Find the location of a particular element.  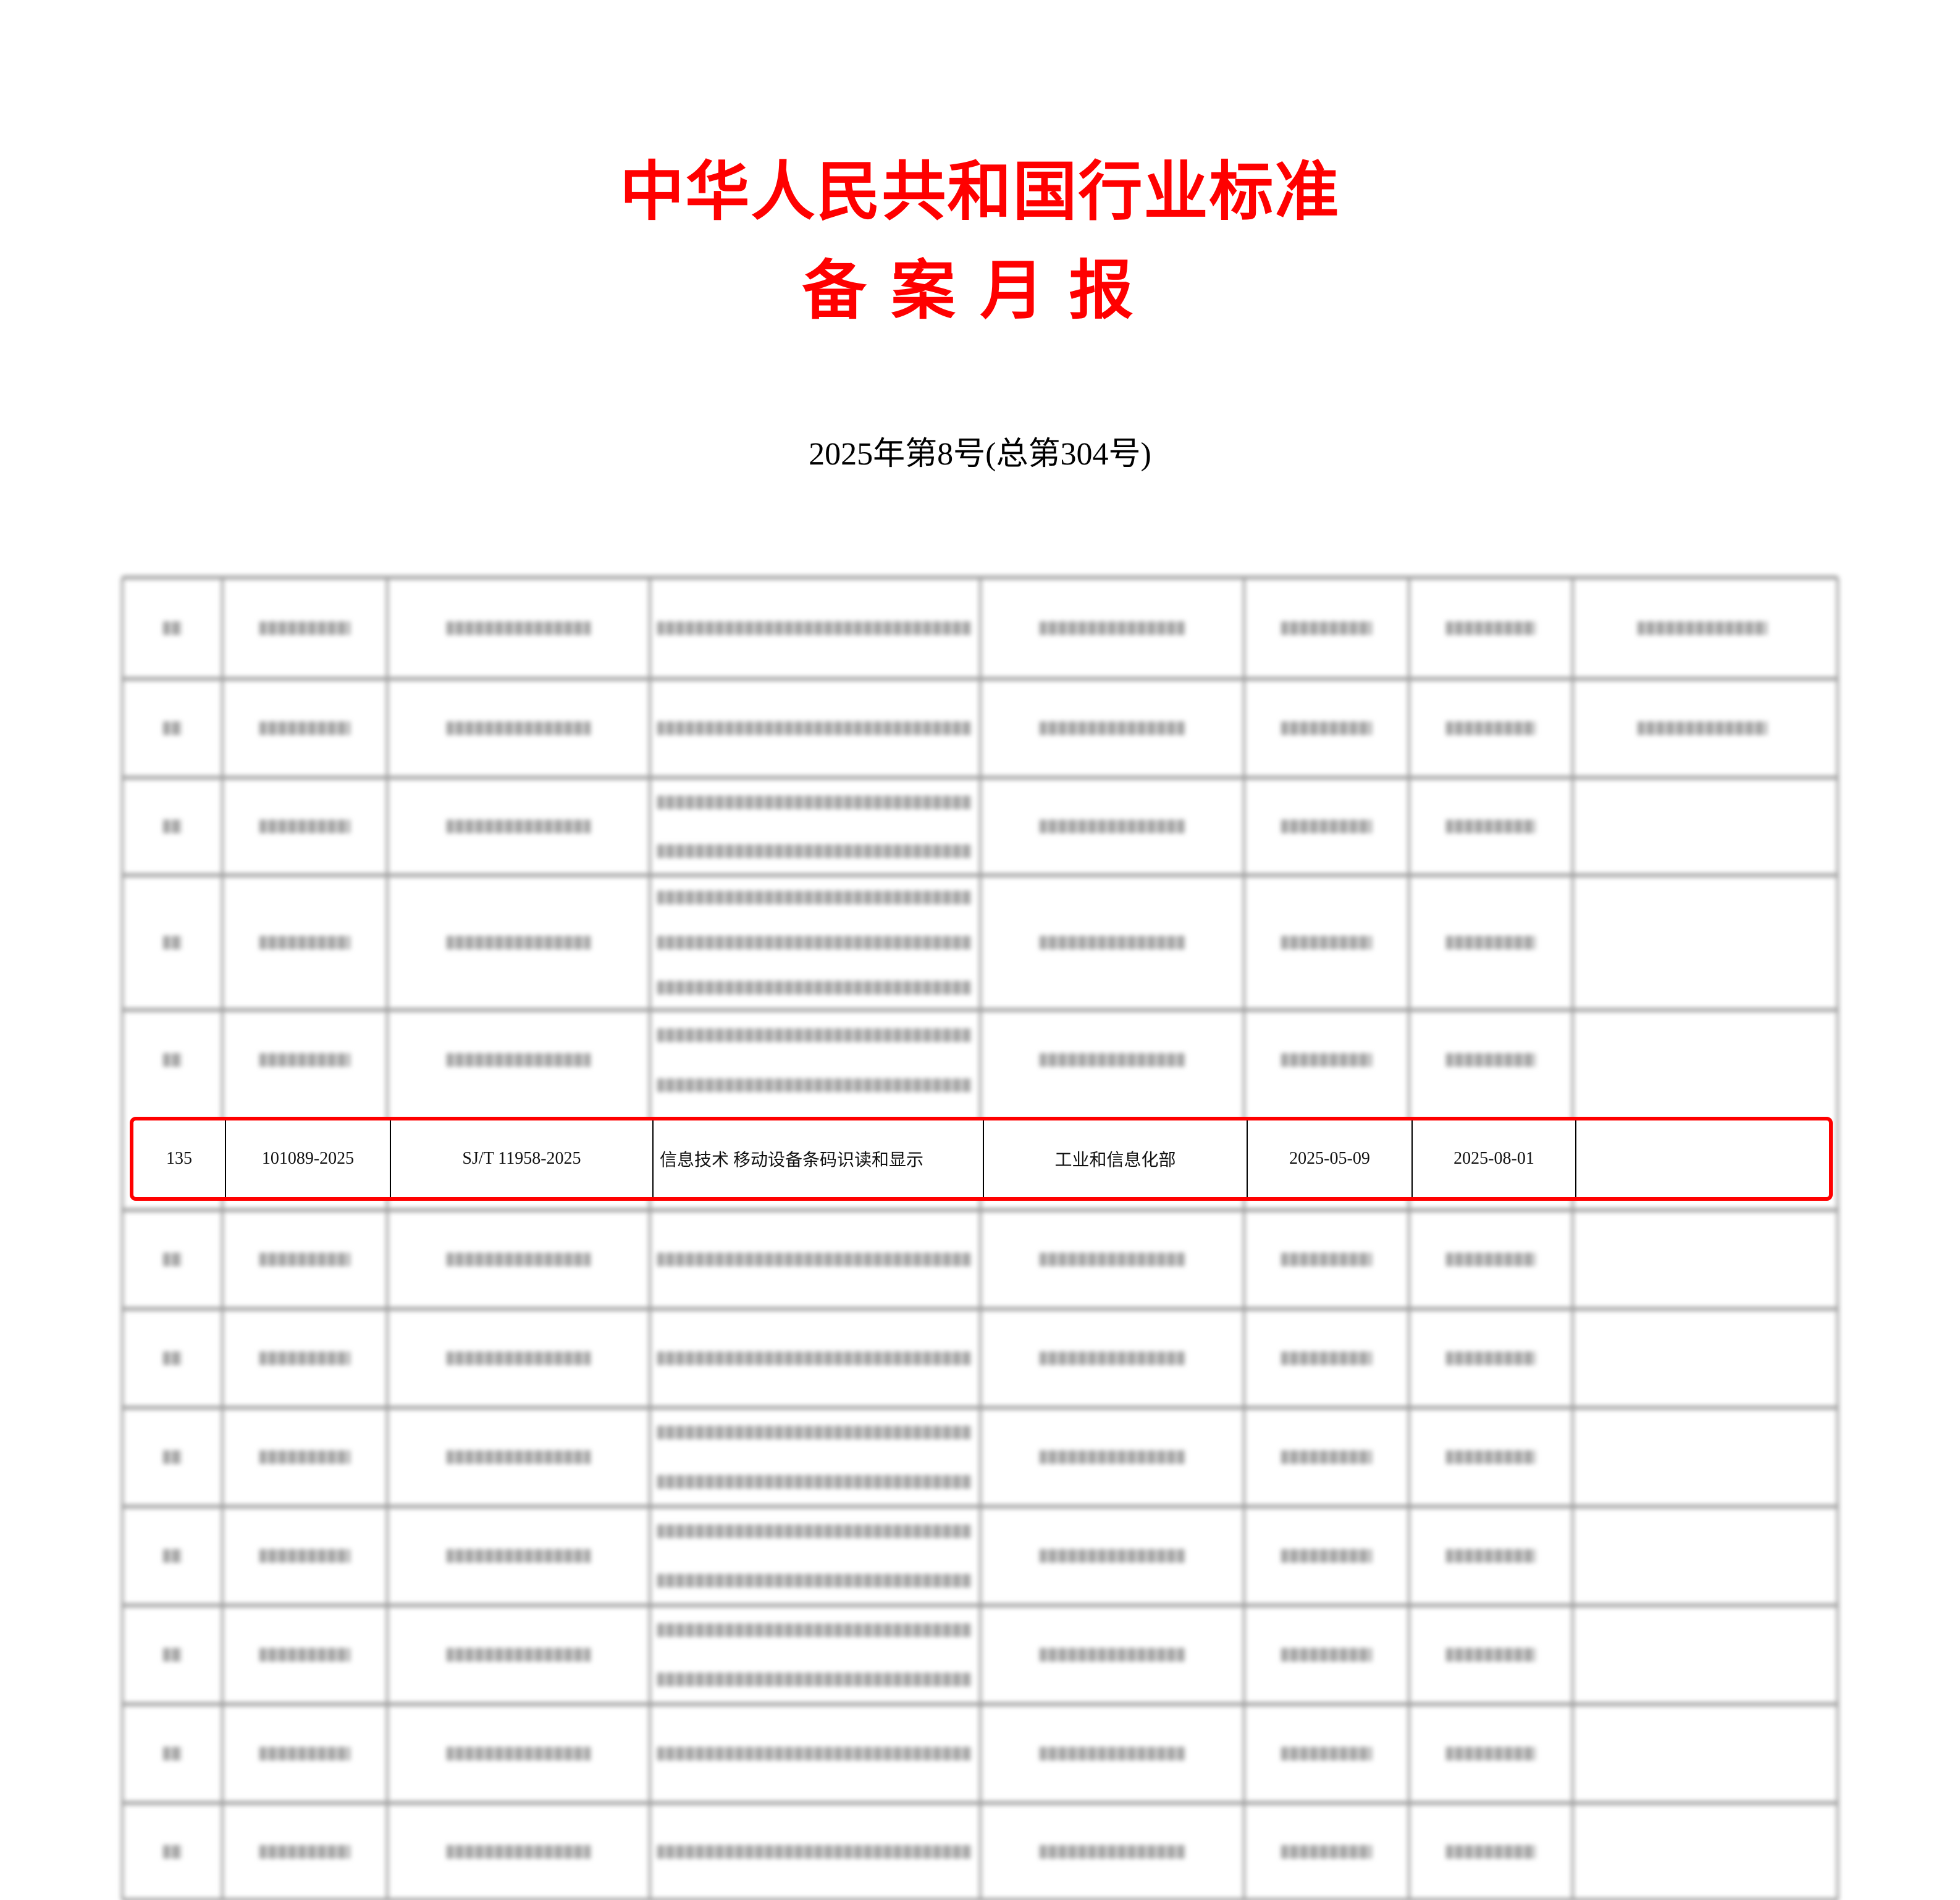

cell-implementation-date: 2025-08-01 is located at coordinates (1494, 1159).